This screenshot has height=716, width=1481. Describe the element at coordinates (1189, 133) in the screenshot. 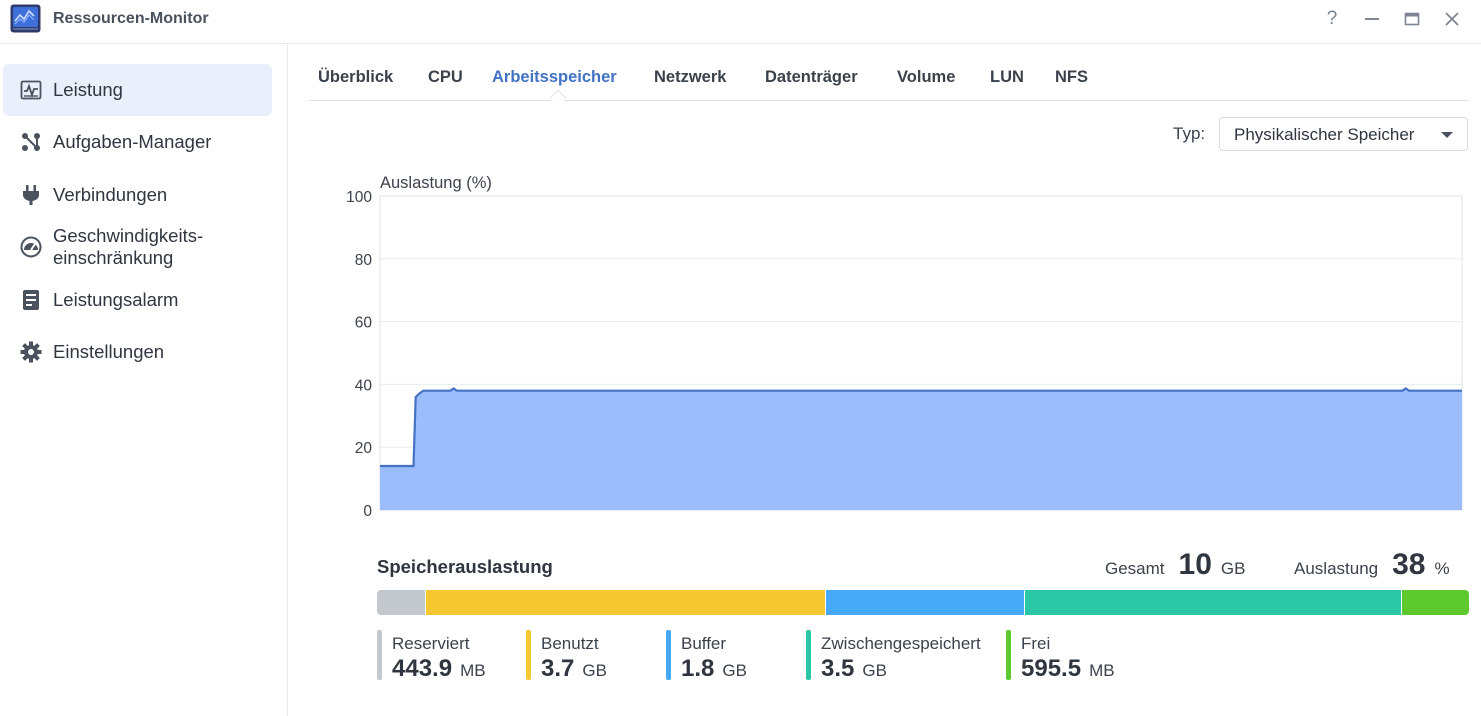

I see `type-label: Typ:` at that location.